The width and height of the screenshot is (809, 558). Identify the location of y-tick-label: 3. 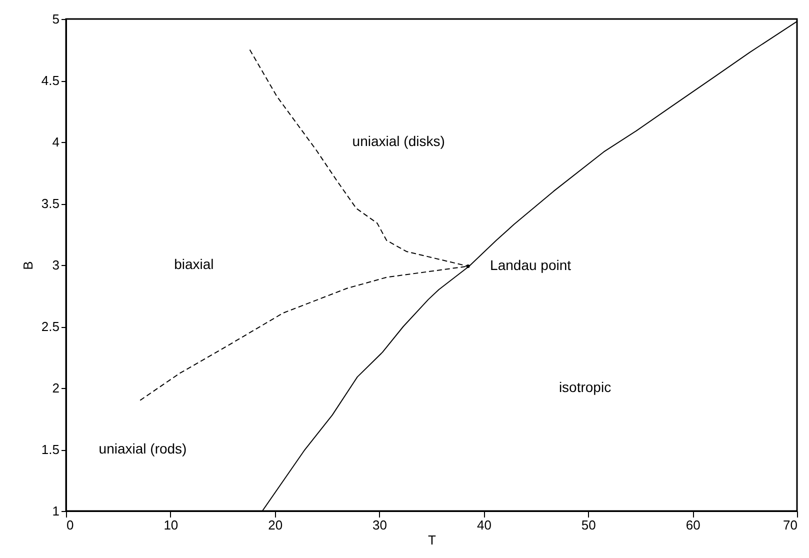
(56, 265).